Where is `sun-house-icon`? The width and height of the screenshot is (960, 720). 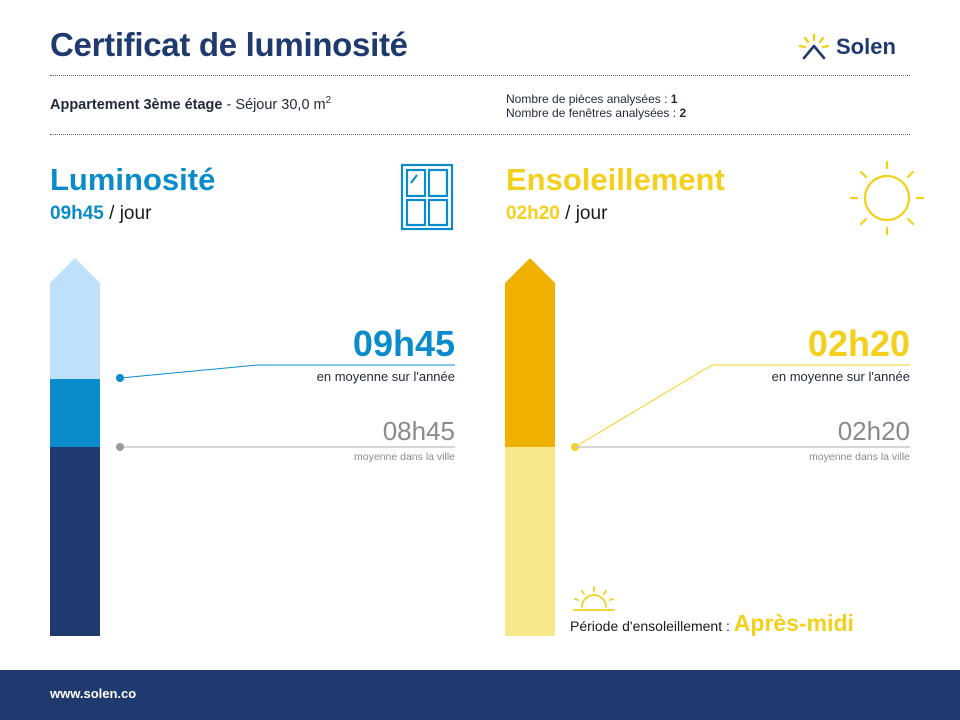
sun-house-icon is located at coordinates (814, 46).